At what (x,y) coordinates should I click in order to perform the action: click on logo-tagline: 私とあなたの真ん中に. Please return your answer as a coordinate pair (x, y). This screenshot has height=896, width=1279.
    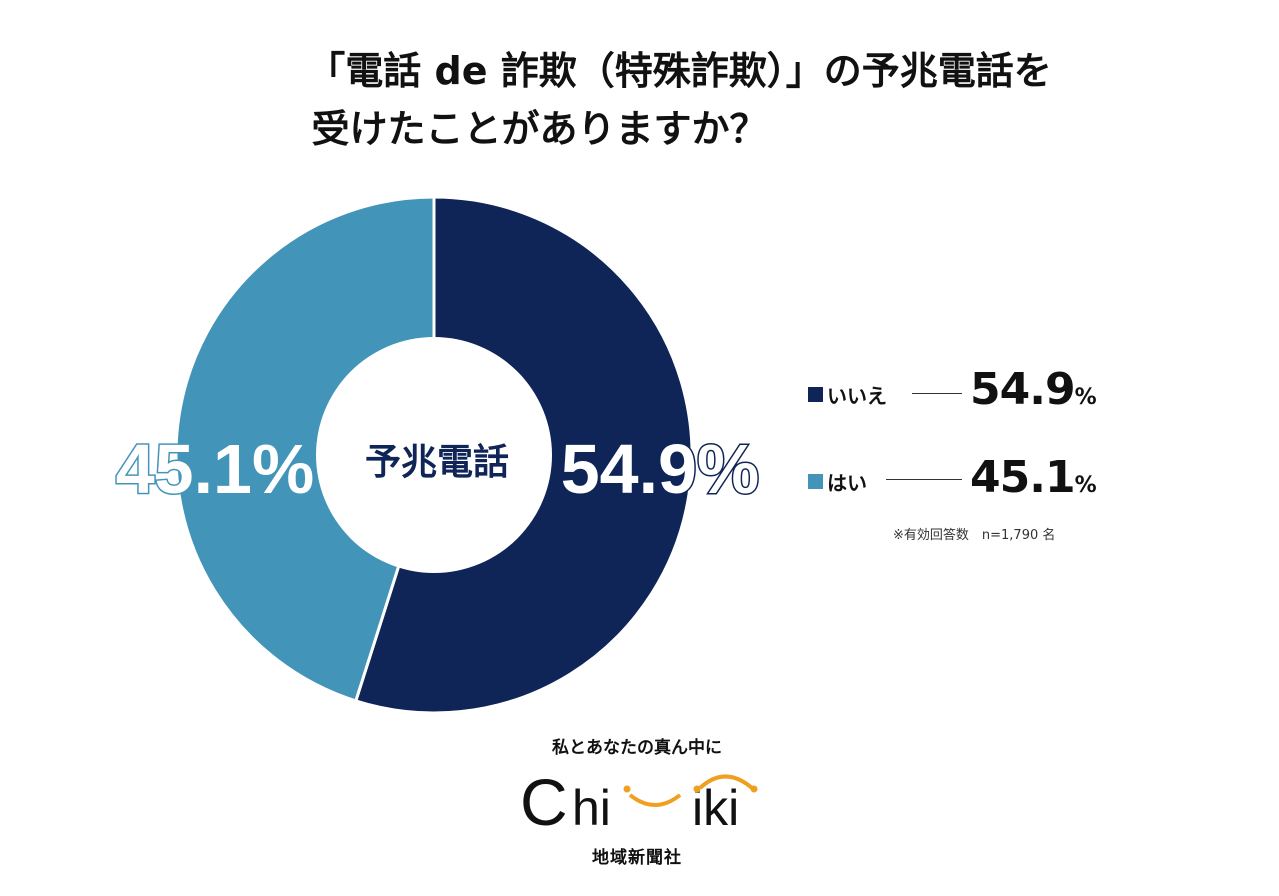
    Looking at the image, I should click on (637, 748).